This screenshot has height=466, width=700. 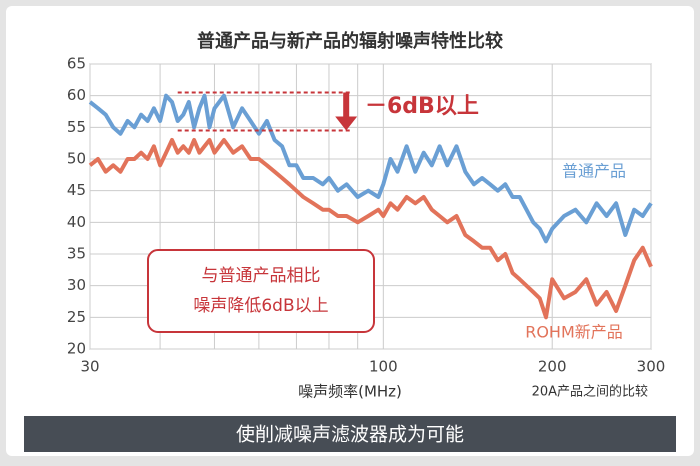 I want to click on series-label: 普通产品, so click(x=594, y=171).